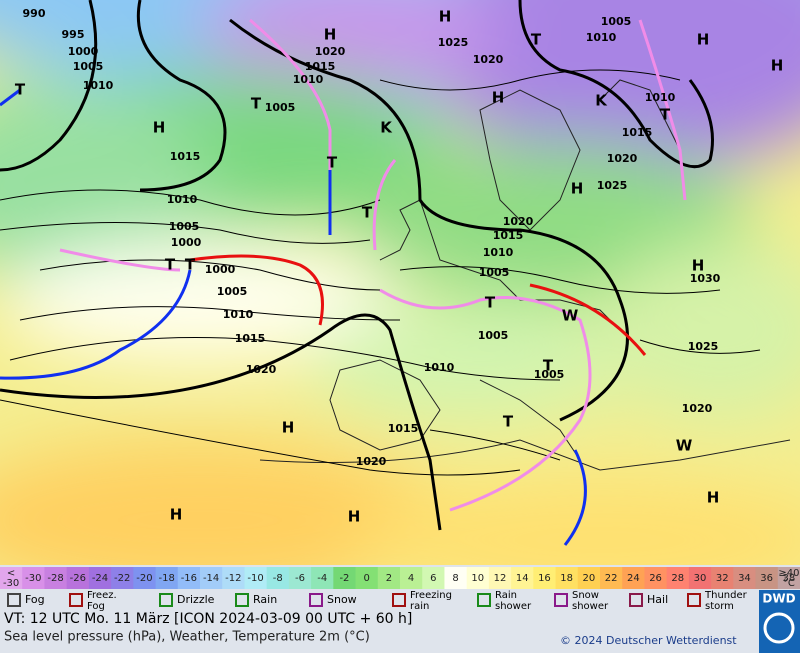 This screenshot has width=800, height=657. I want to click on scale-label: 8, so click(455, 578).